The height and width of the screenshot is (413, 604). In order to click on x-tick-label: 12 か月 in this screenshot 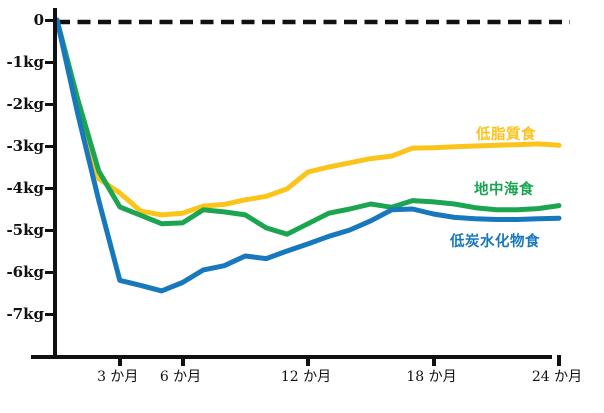, I will do `click(306, 377)`.